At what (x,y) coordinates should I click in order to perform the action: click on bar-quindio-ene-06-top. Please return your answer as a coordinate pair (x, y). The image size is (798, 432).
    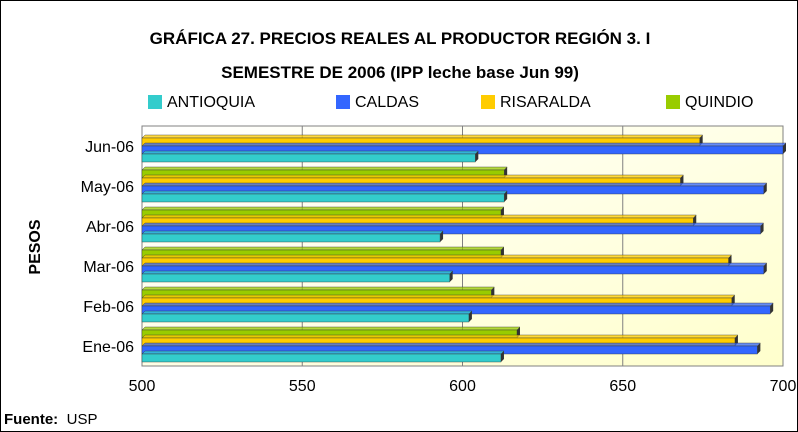
    Looking at the image, I should click on (331, 328).